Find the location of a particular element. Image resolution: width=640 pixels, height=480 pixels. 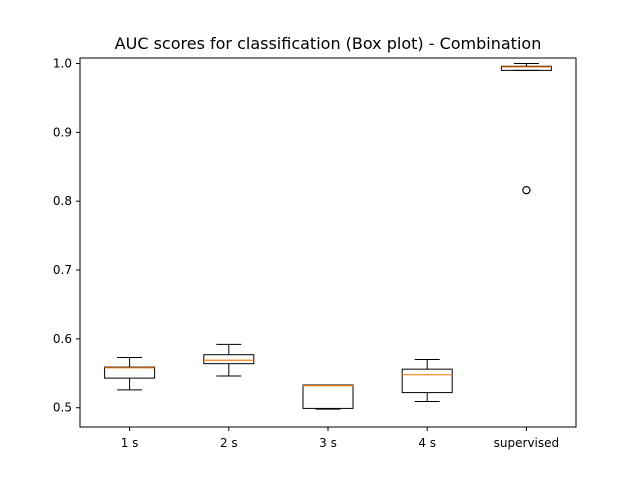

y-tick-label: 0.7 is located at coordinates (62, 270).